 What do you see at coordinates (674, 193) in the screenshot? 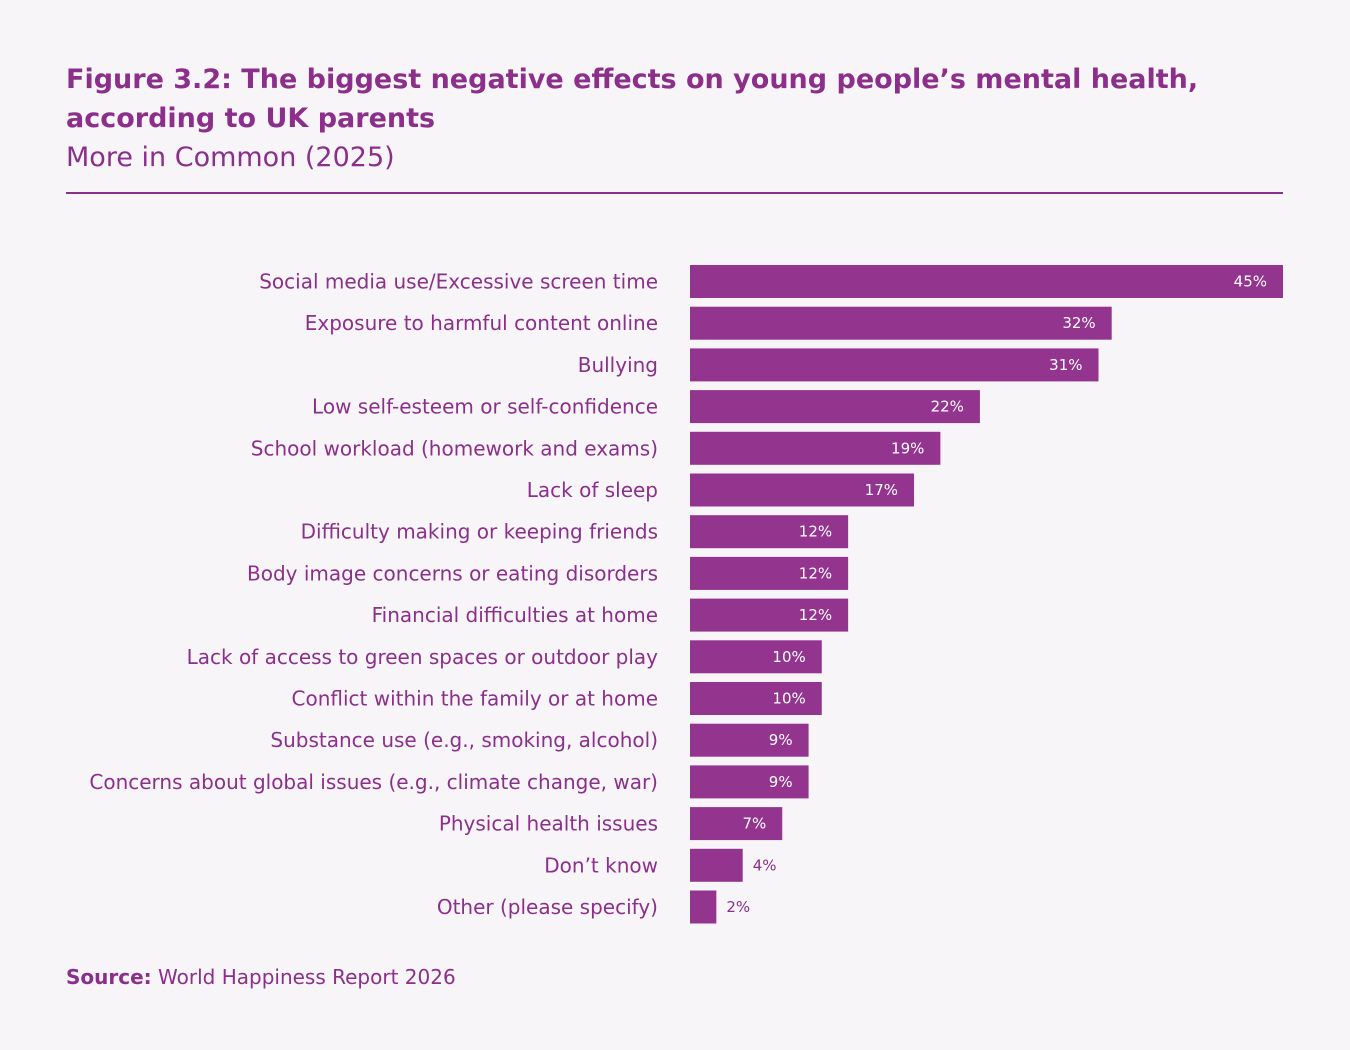
I see `title-divider` at bounding box center [674, 193].